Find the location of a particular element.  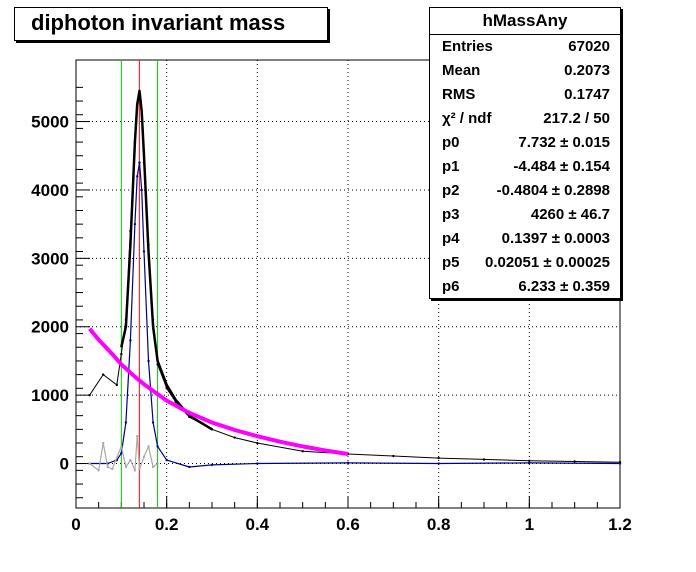

stats-value: 217.2 / 50 is located at coordinates (576, 118).